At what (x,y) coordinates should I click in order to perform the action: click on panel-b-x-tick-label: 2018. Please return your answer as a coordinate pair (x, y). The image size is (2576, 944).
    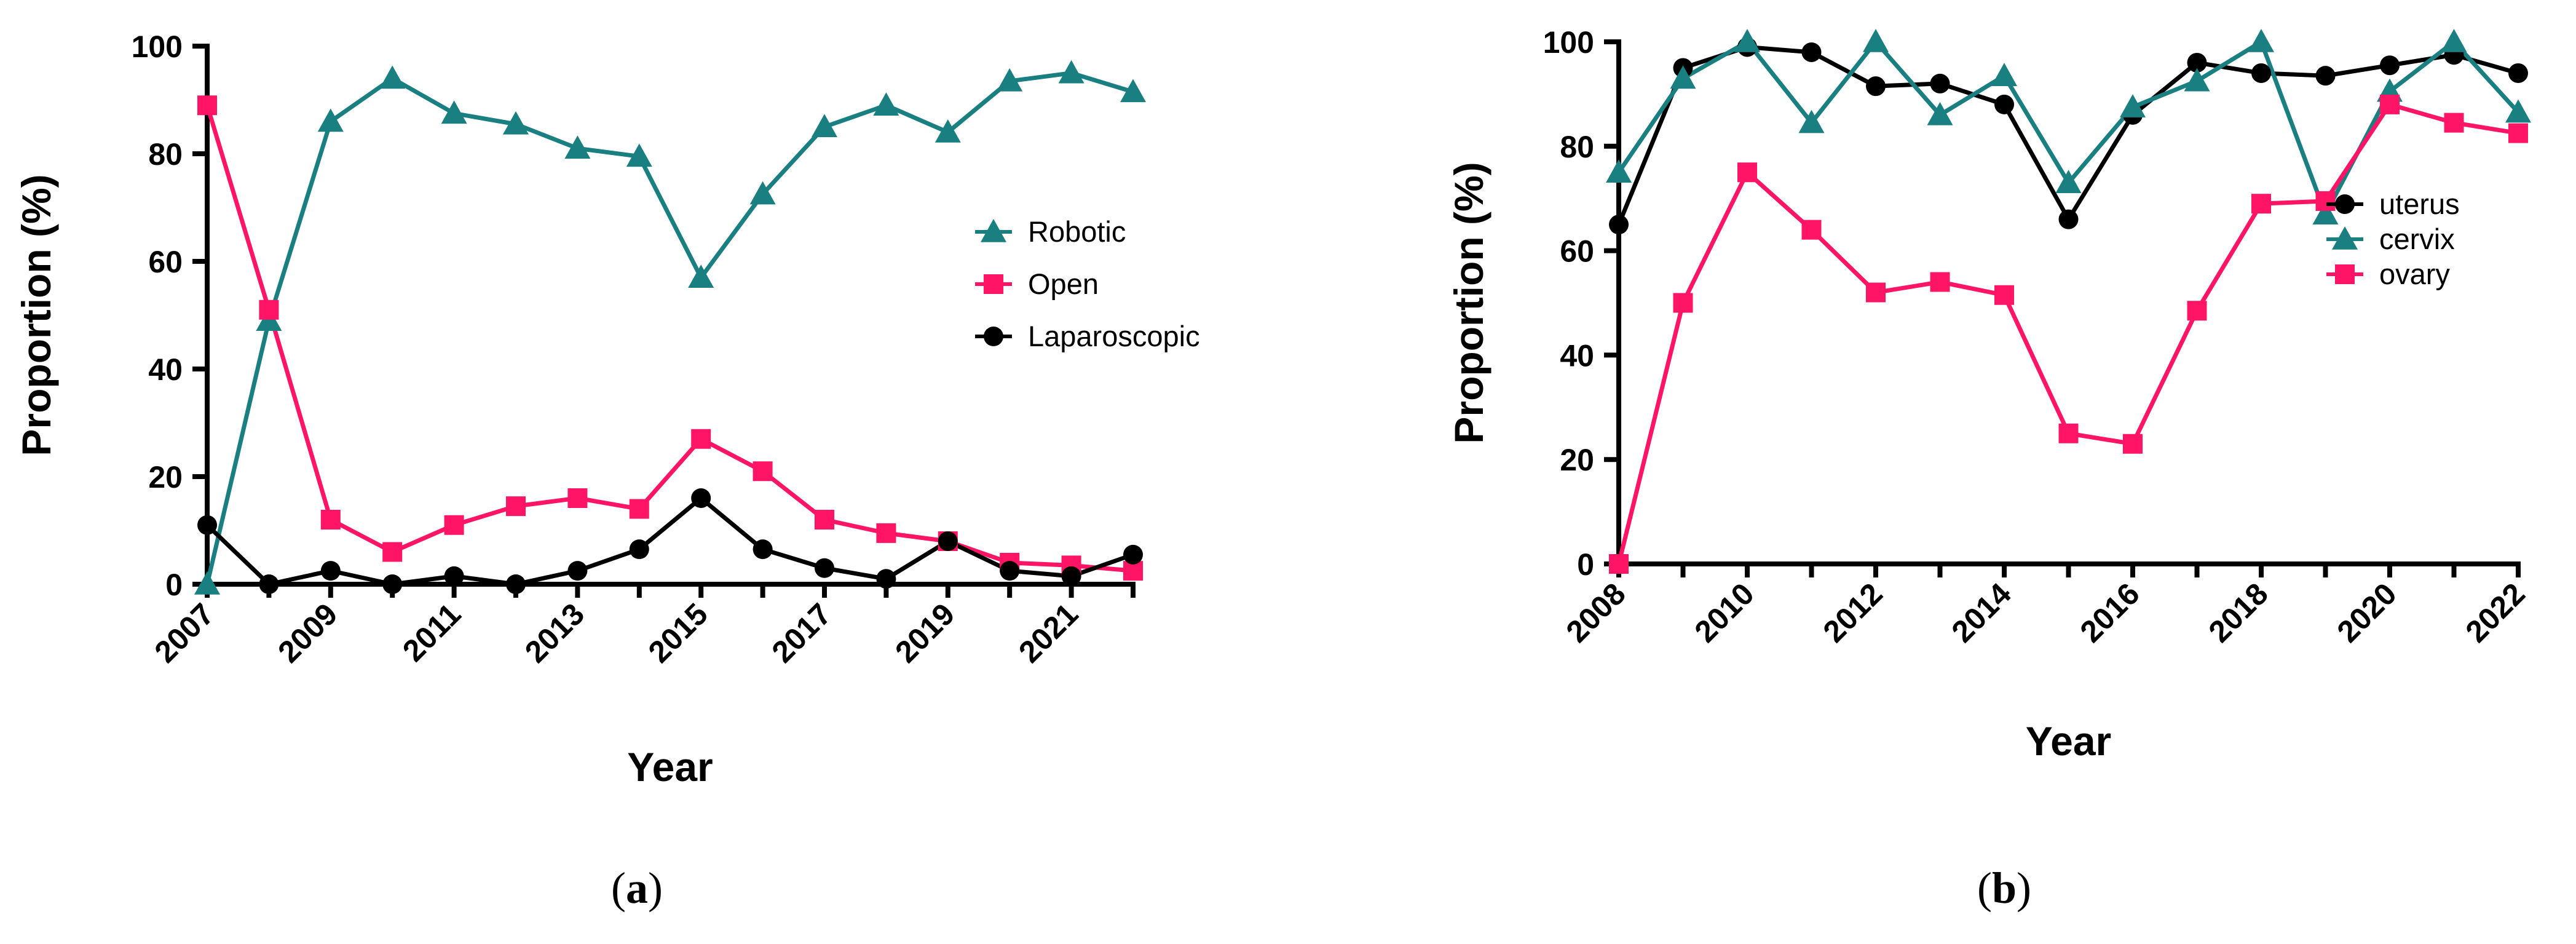
    Looking at the image, I should click on (2238, 612).